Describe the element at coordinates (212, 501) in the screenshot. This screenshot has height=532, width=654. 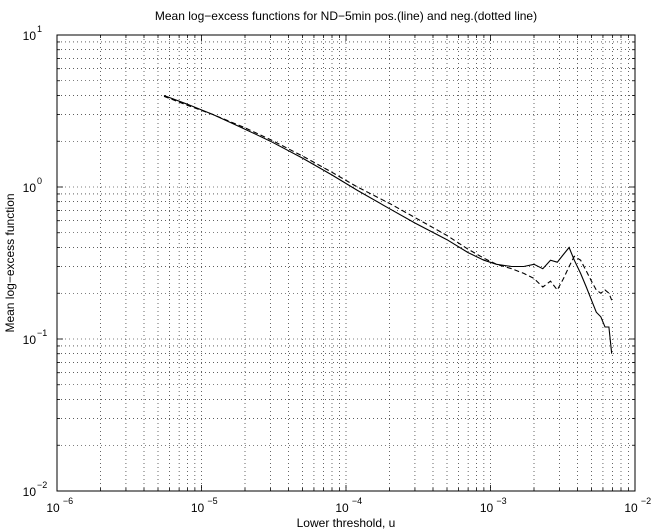
I see `x-tick-label-exponent: −5` at that location.